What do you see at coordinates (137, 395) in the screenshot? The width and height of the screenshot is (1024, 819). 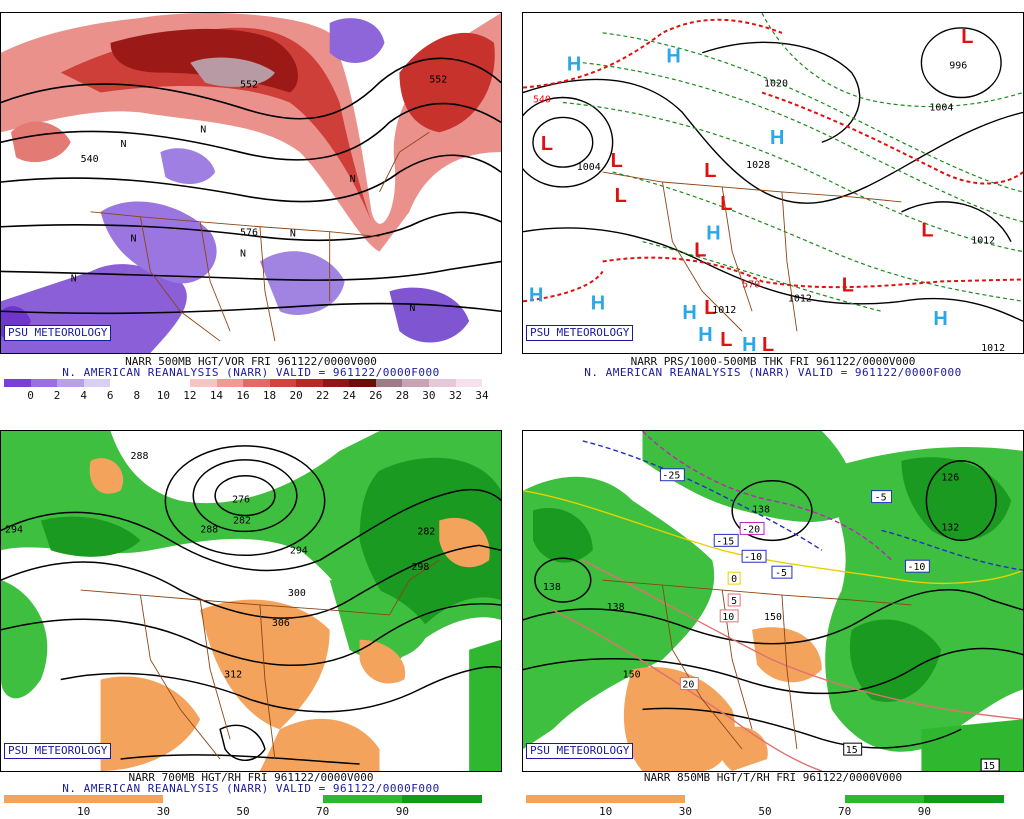 I see `colorbar-tick-label: 8` at bounding box center [137, 395].